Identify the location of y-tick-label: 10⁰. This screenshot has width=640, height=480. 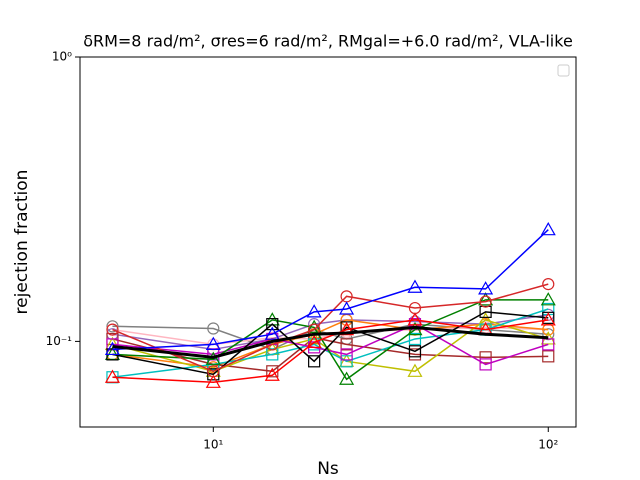
(62, 57).